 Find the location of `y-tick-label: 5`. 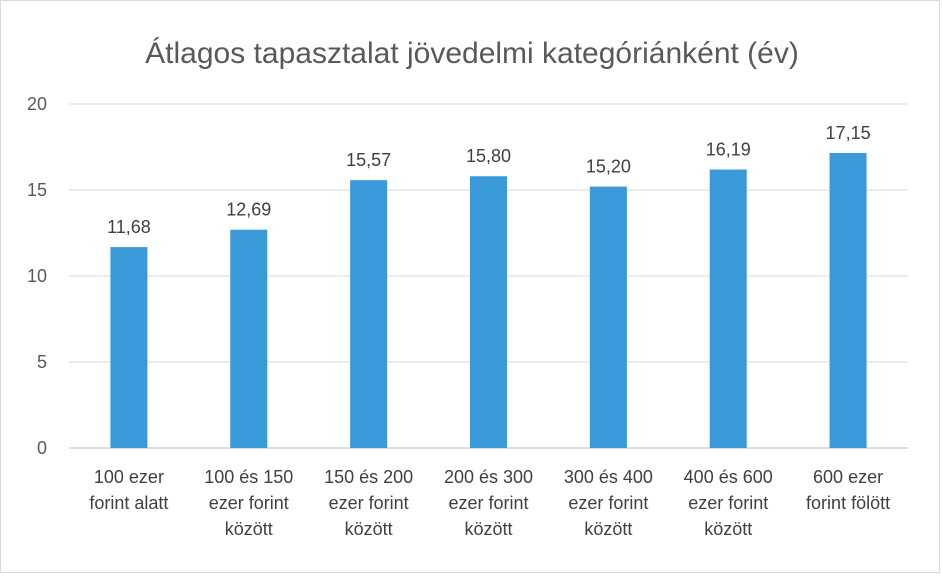

y-tick-label: 5 is located at coordinates (42, 362).